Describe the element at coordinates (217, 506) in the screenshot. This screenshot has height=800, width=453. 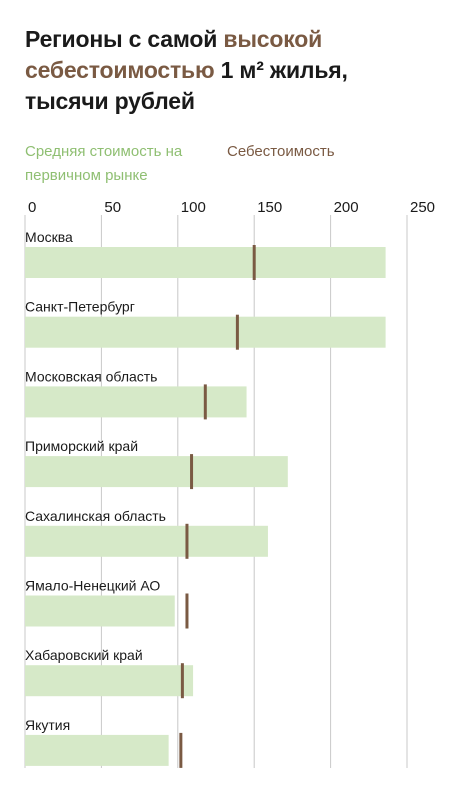
I see `cost-markers` at that location.